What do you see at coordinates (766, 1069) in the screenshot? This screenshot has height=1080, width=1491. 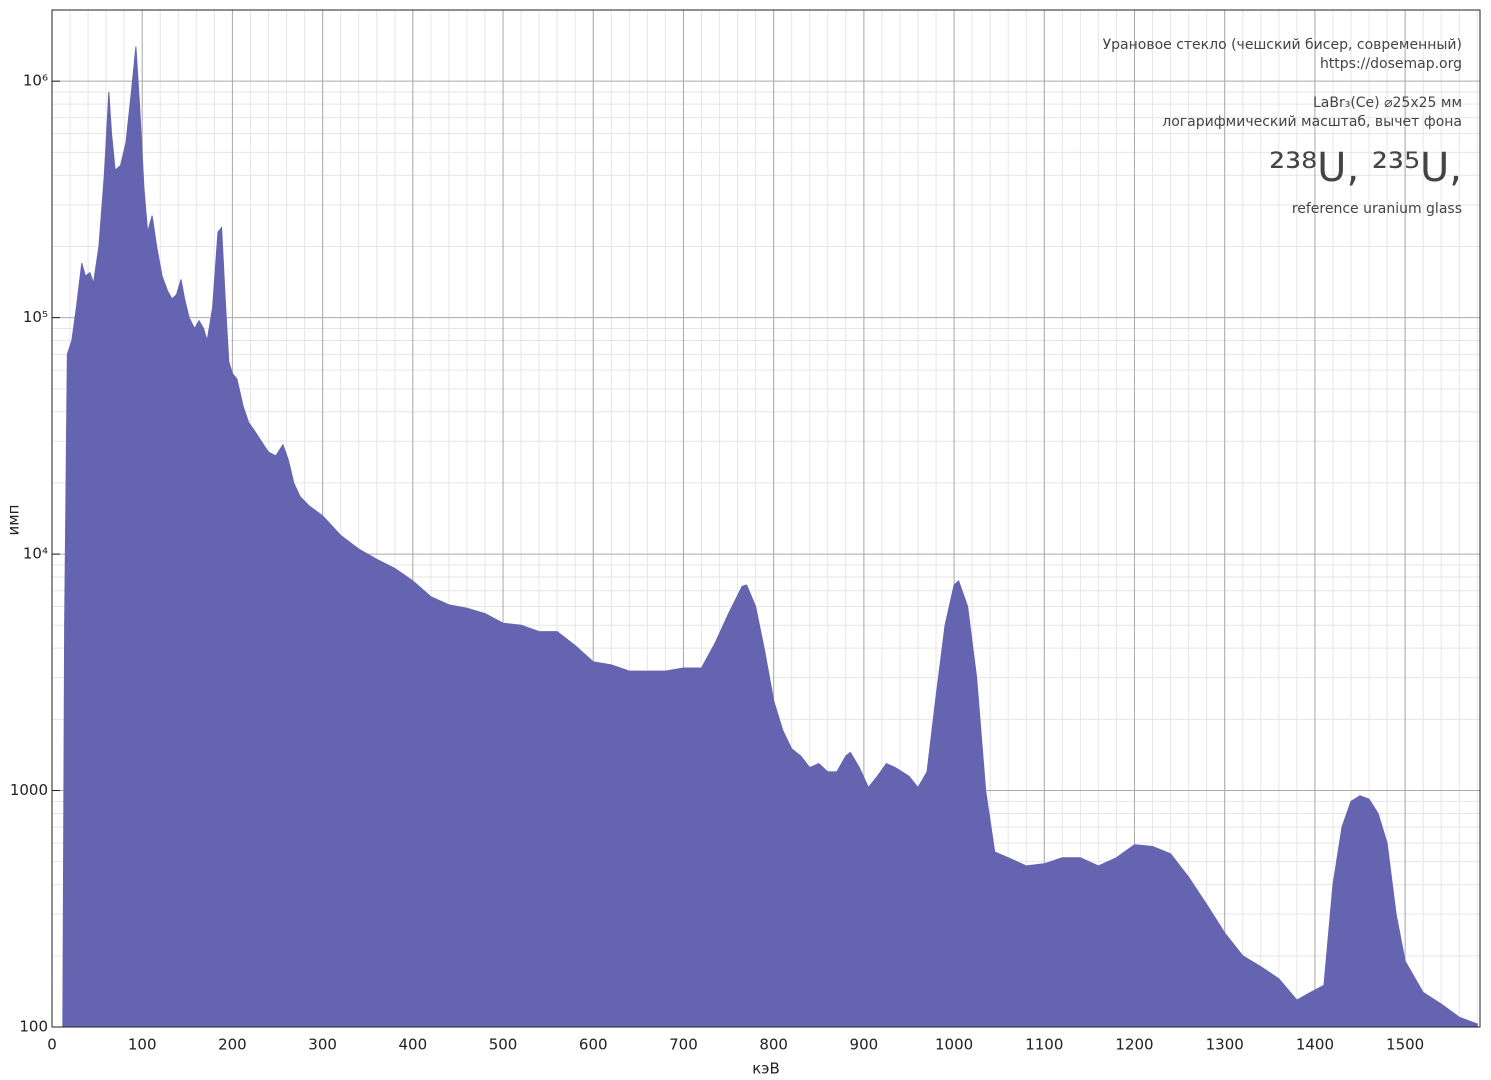 I see `x-axis-label: кэВ` at bounding box center [766, 1069].